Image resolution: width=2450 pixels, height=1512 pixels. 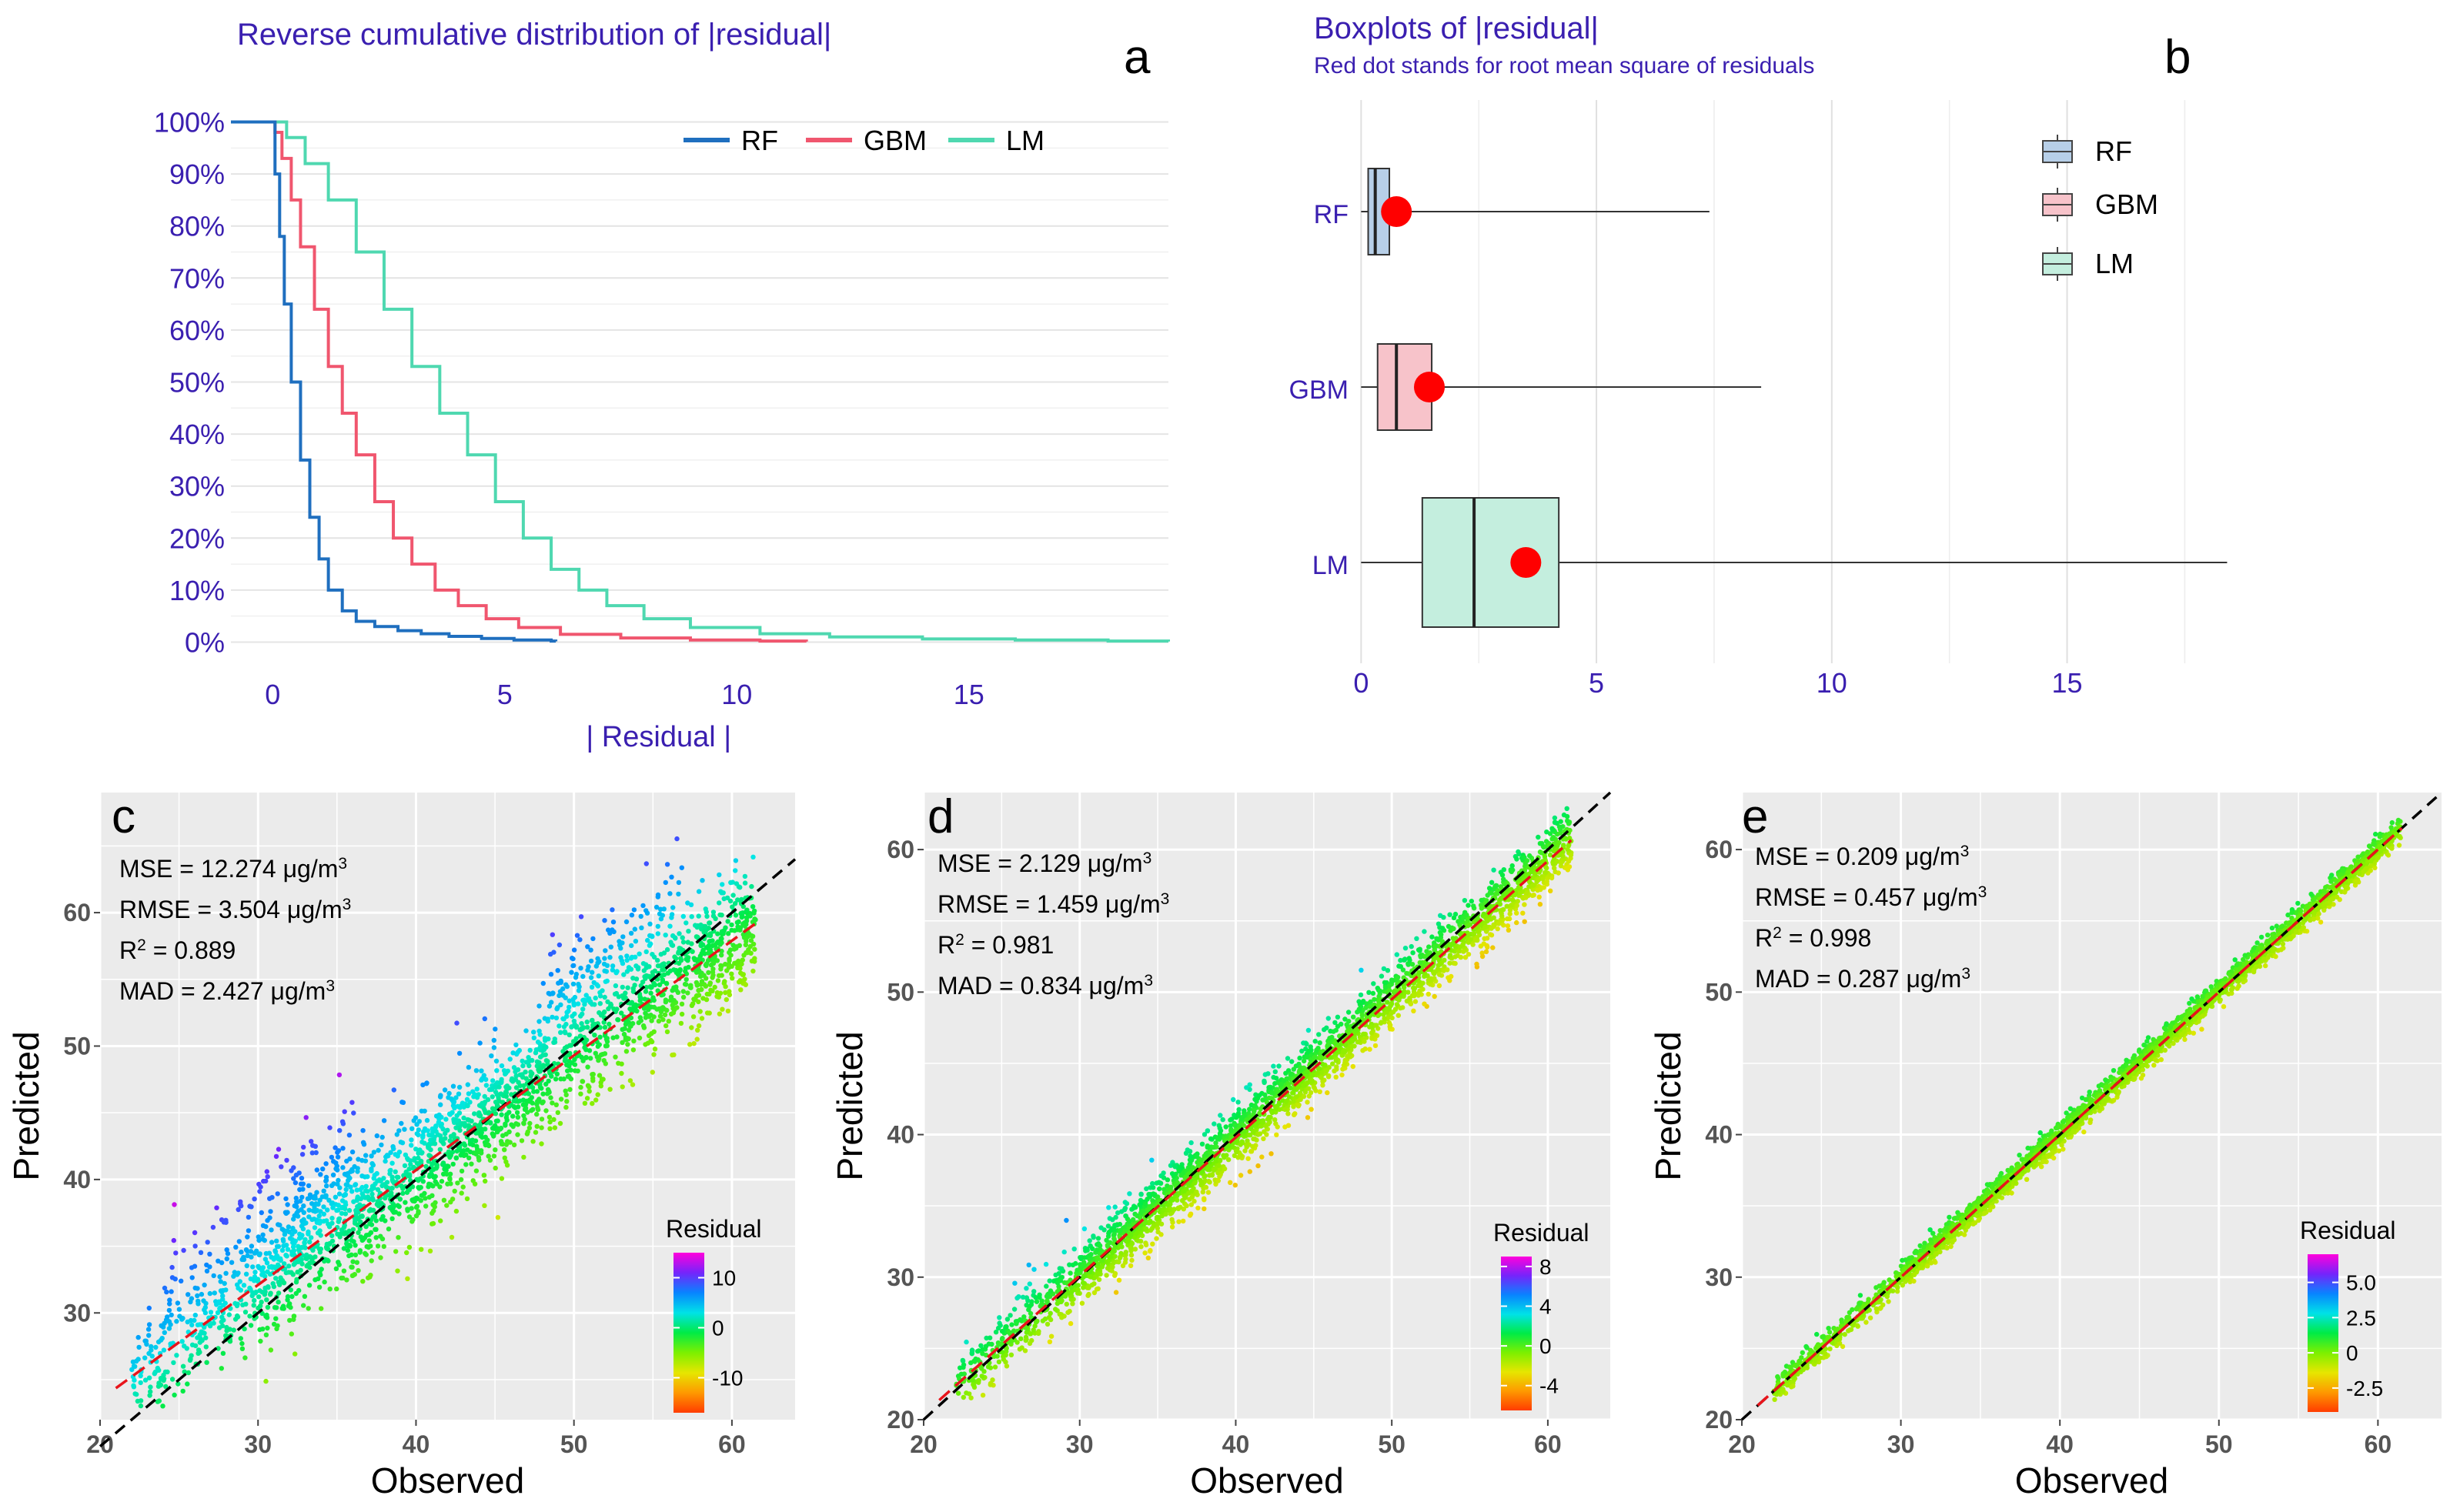 I want to click on stat-text: RMSE = 3.504 μg/m3, so click(x=235, y=910).